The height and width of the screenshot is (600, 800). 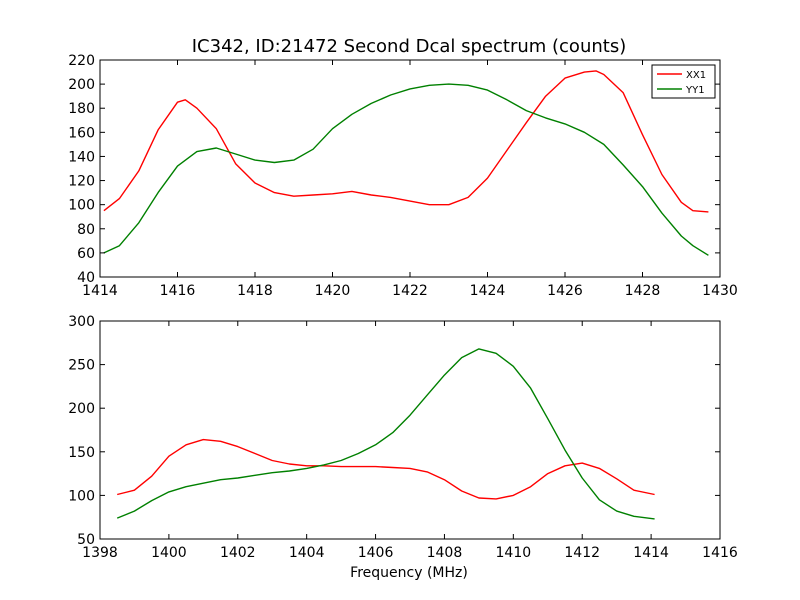 What do you see at coordinates (333, 291) in the screenshot?
I see `x-tick-label: 1420` at bounding box center [333, 291].